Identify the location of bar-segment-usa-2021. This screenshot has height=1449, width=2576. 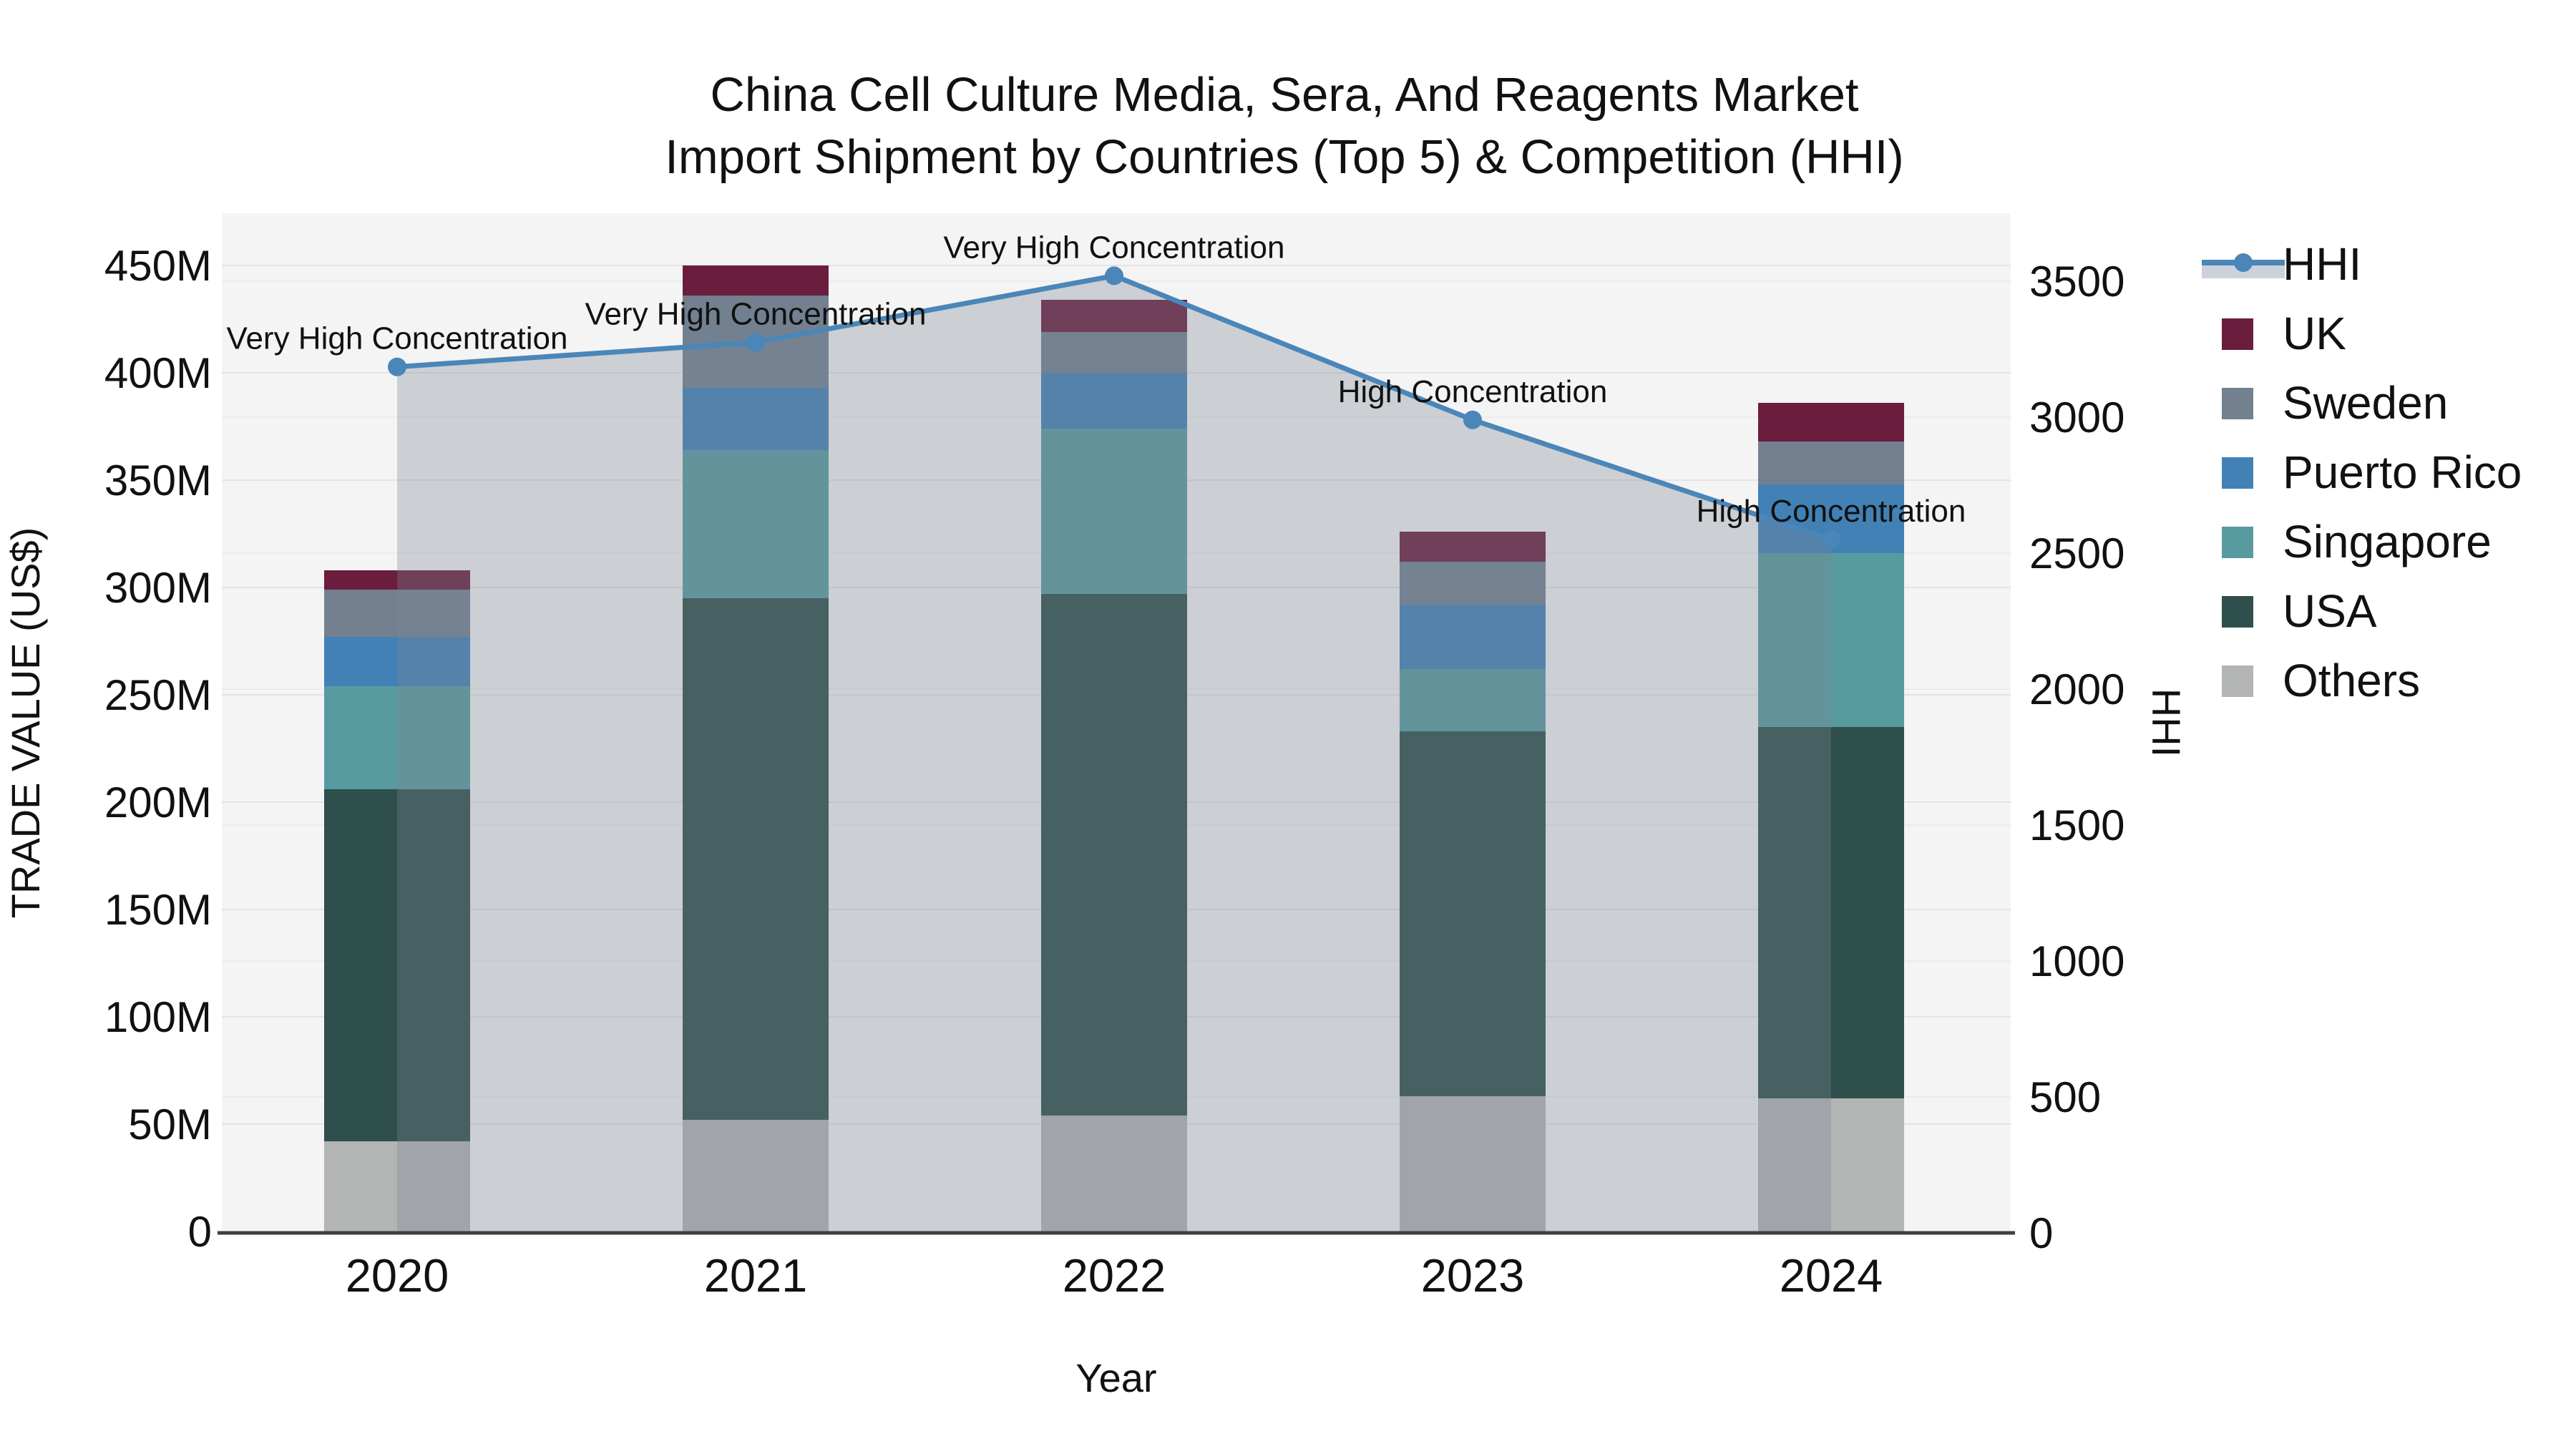
(756, 859).